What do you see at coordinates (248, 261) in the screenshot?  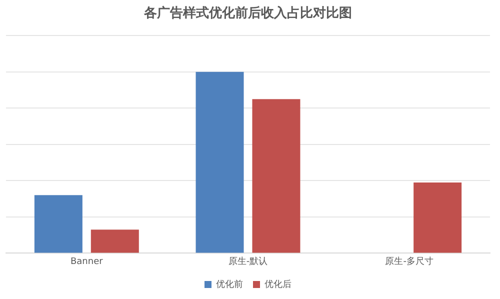 I see `x-tick-label: 原生-默认` at bounding box center [248, 261].